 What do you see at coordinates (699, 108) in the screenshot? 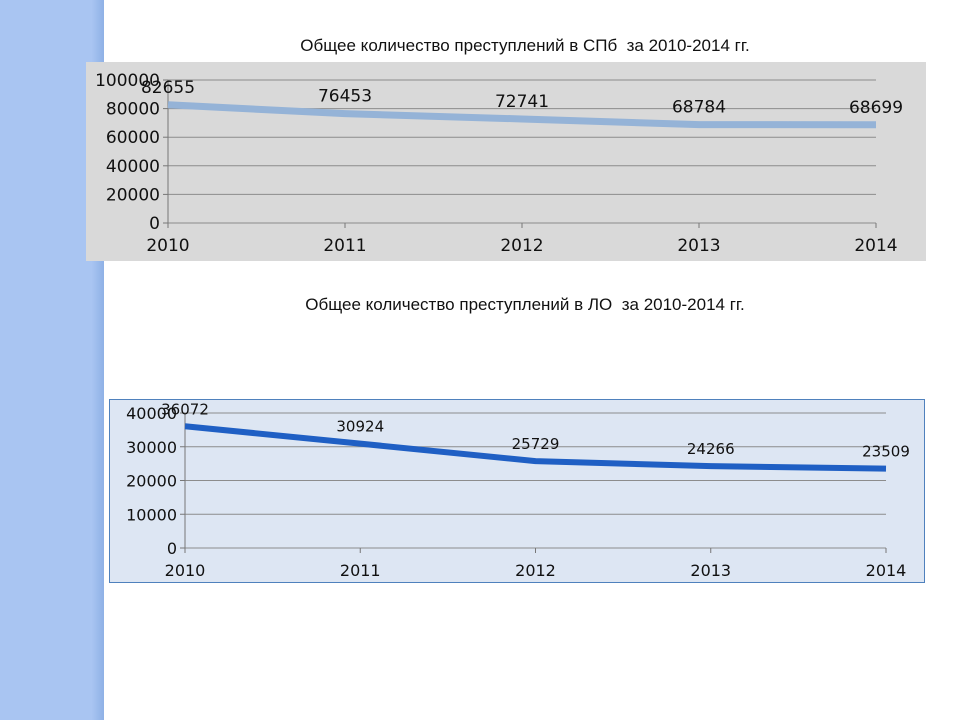
I see `data-label: 68784` at bounding box center [699, 108].